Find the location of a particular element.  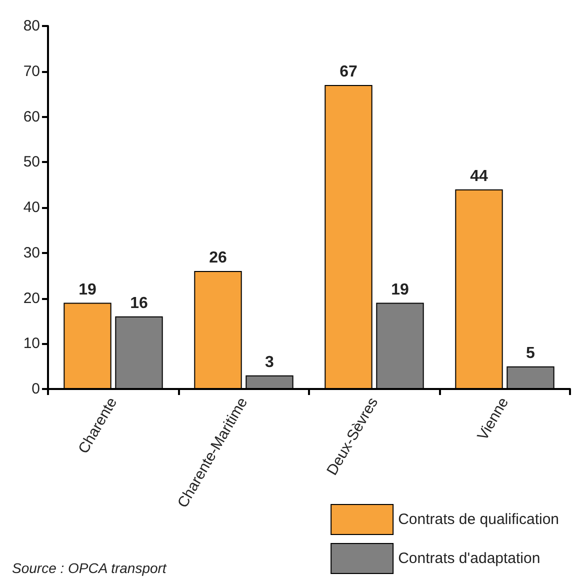

data-label: 5 is located at coordinates (531, 353).